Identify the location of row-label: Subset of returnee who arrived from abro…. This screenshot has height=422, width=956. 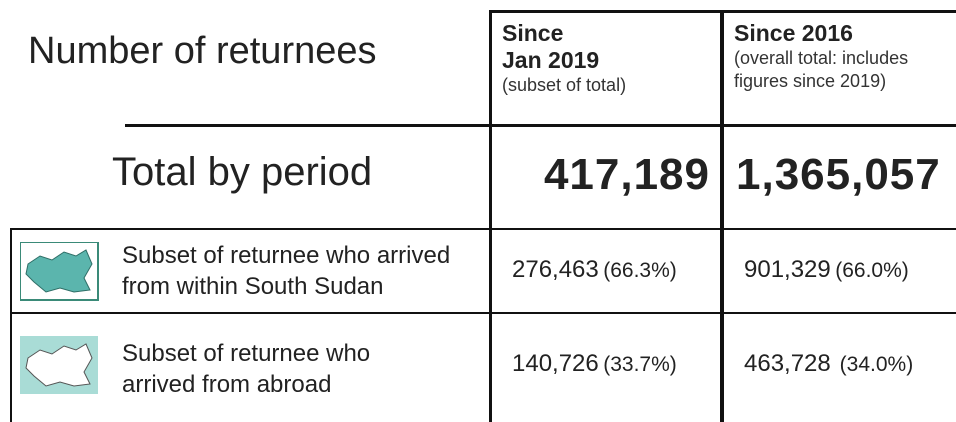
(246, 369).